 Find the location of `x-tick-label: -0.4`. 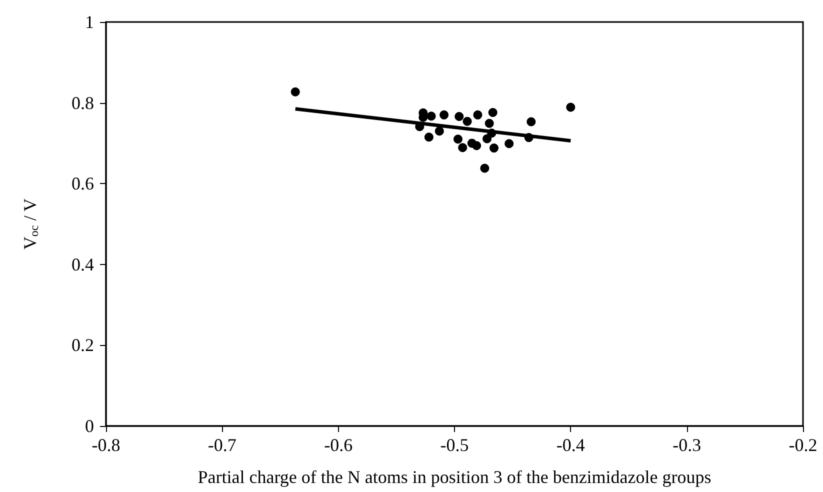

x-tick-label: -0.4 is located at coordinates (570, 445).